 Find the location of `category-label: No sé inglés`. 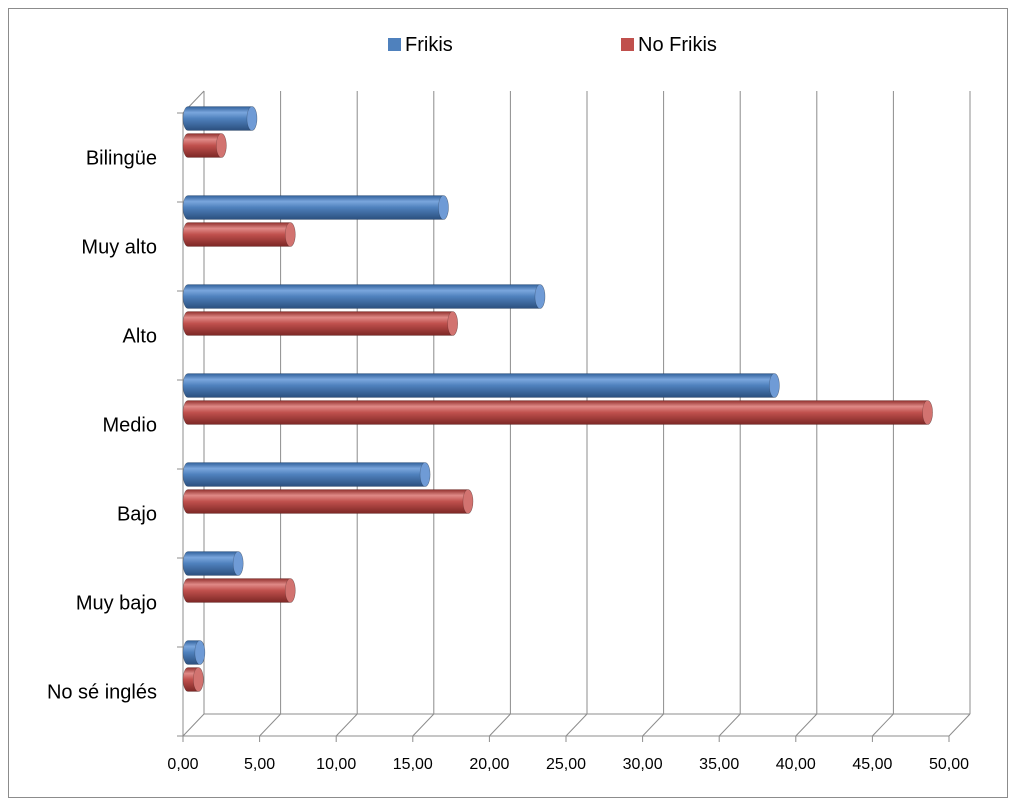

category-label: No sé inglés is located at coordinates (102, 693).